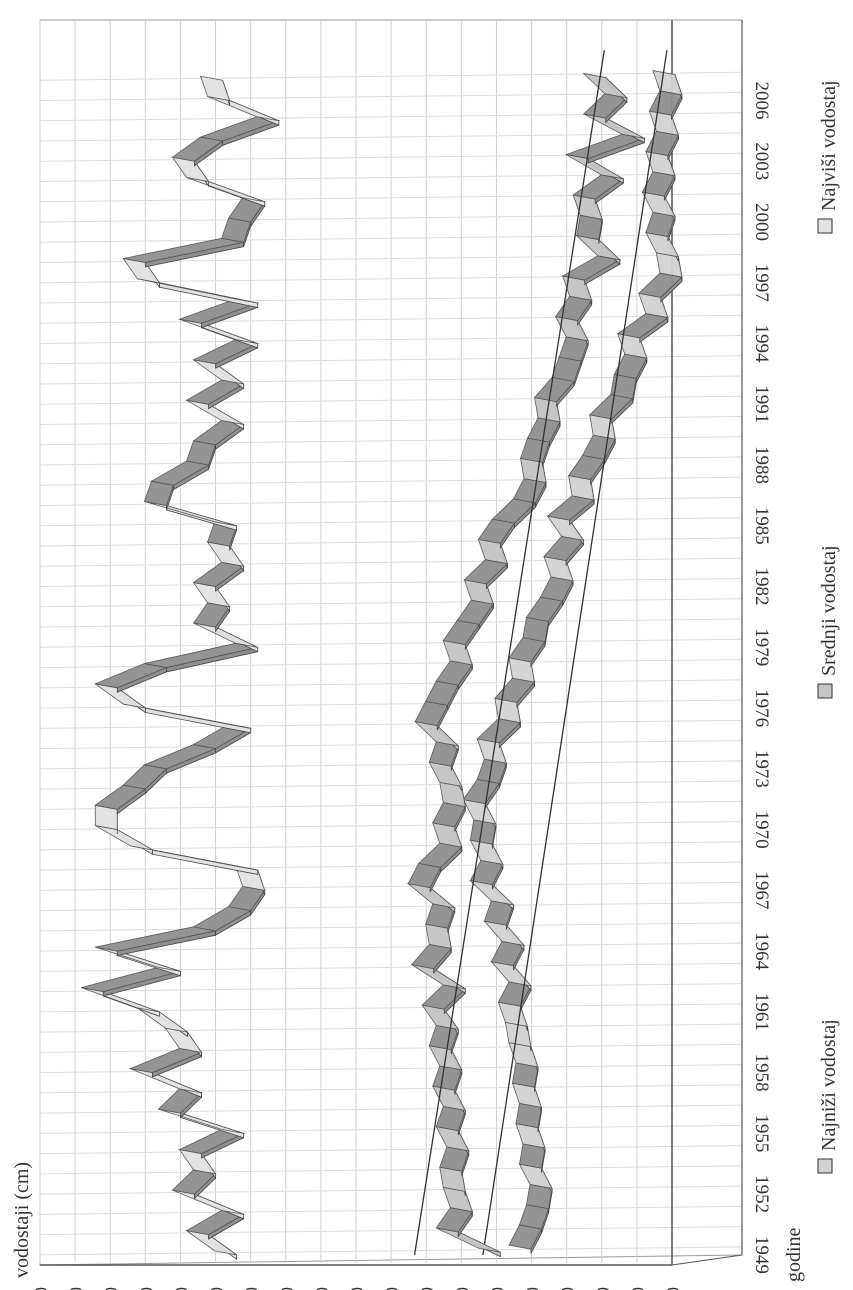 This screenshot has width=853, height=1290. What do you see at coordinates (761, 222) in the screenshot?
I see `x-tick-label: 2000` at bounding box center [761, 222].